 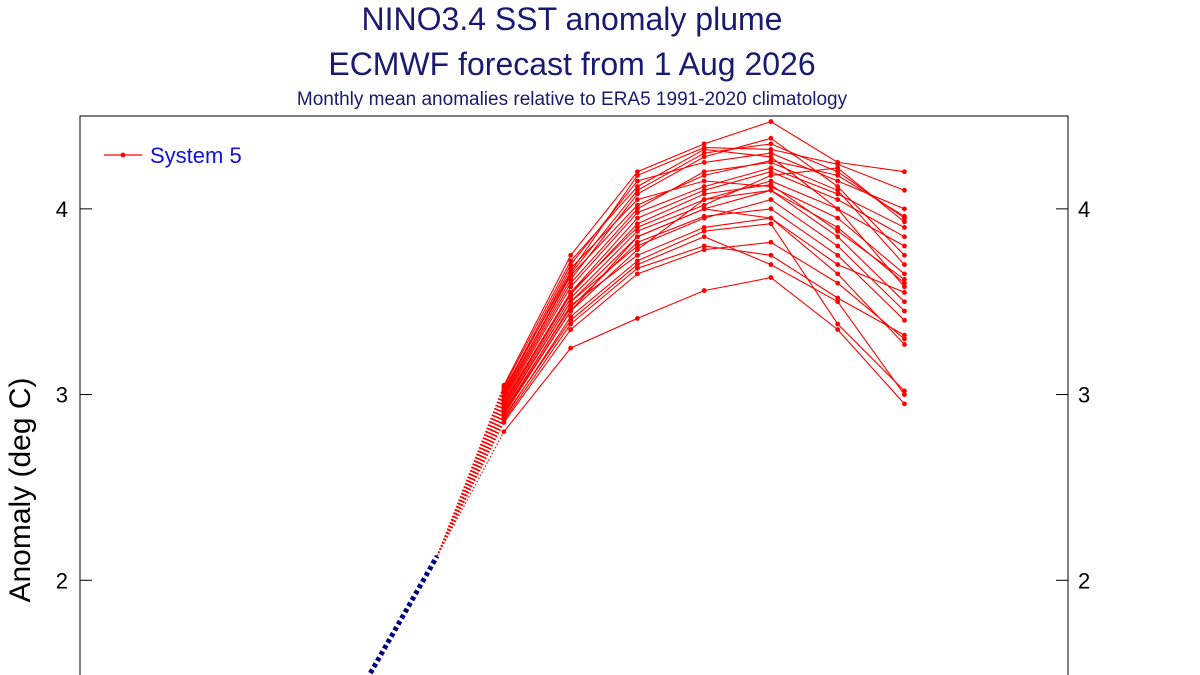 I want to click on y-tick-label-right: 4, so click(x=1084, y=209).